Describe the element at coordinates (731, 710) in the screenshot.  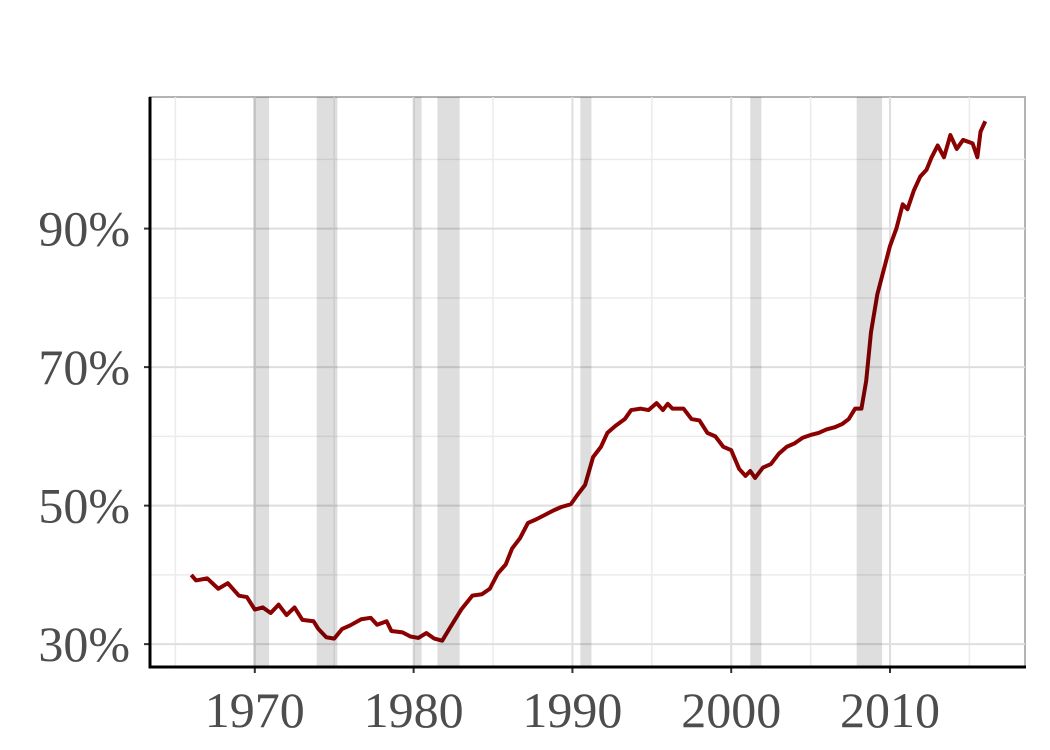
I see `x-tick-label: 2000` at that location.